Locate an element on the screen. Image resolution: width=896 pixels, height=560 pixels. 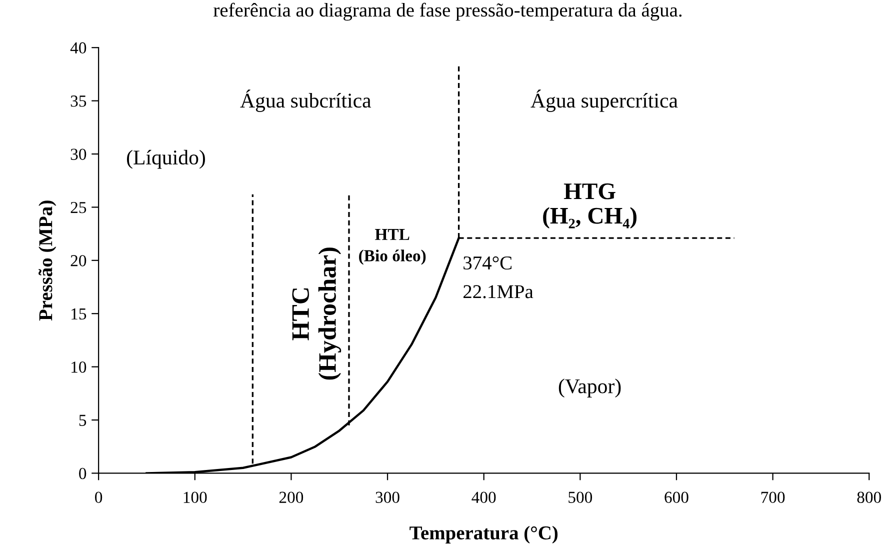
annotation: (Vapor) is located at coordinates (589, 388).